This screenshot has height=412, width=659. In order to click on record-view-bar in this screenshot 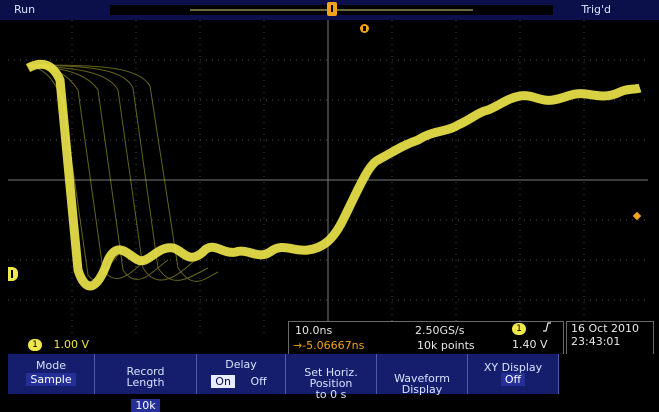, I will do `click(331, 9)`.